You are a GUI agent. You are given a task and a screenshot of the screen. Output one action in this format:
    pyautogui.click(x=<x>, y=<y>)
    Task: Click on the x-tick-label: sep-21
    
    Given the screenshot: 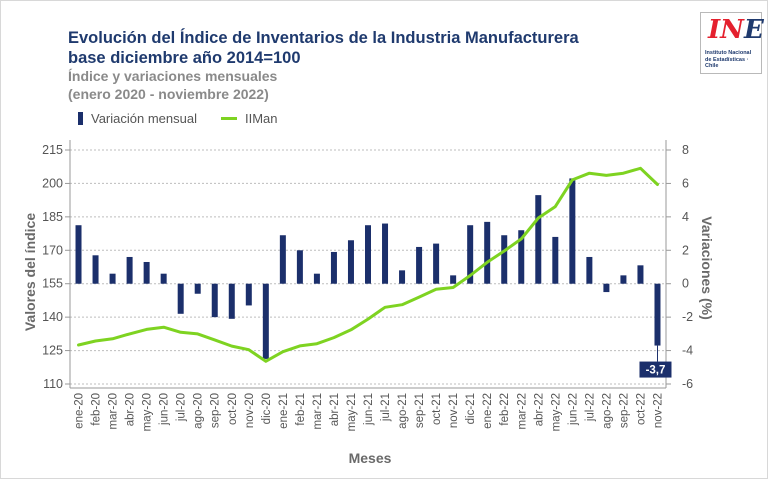 What is the action you would take?
    pyautogui.click(x=420, y=410)
    